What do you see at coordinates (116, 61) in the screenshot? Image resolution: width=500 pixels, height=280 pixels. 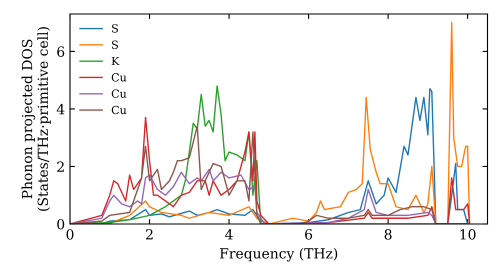 I see `legend-label: K` at bounding box center [116, 61].